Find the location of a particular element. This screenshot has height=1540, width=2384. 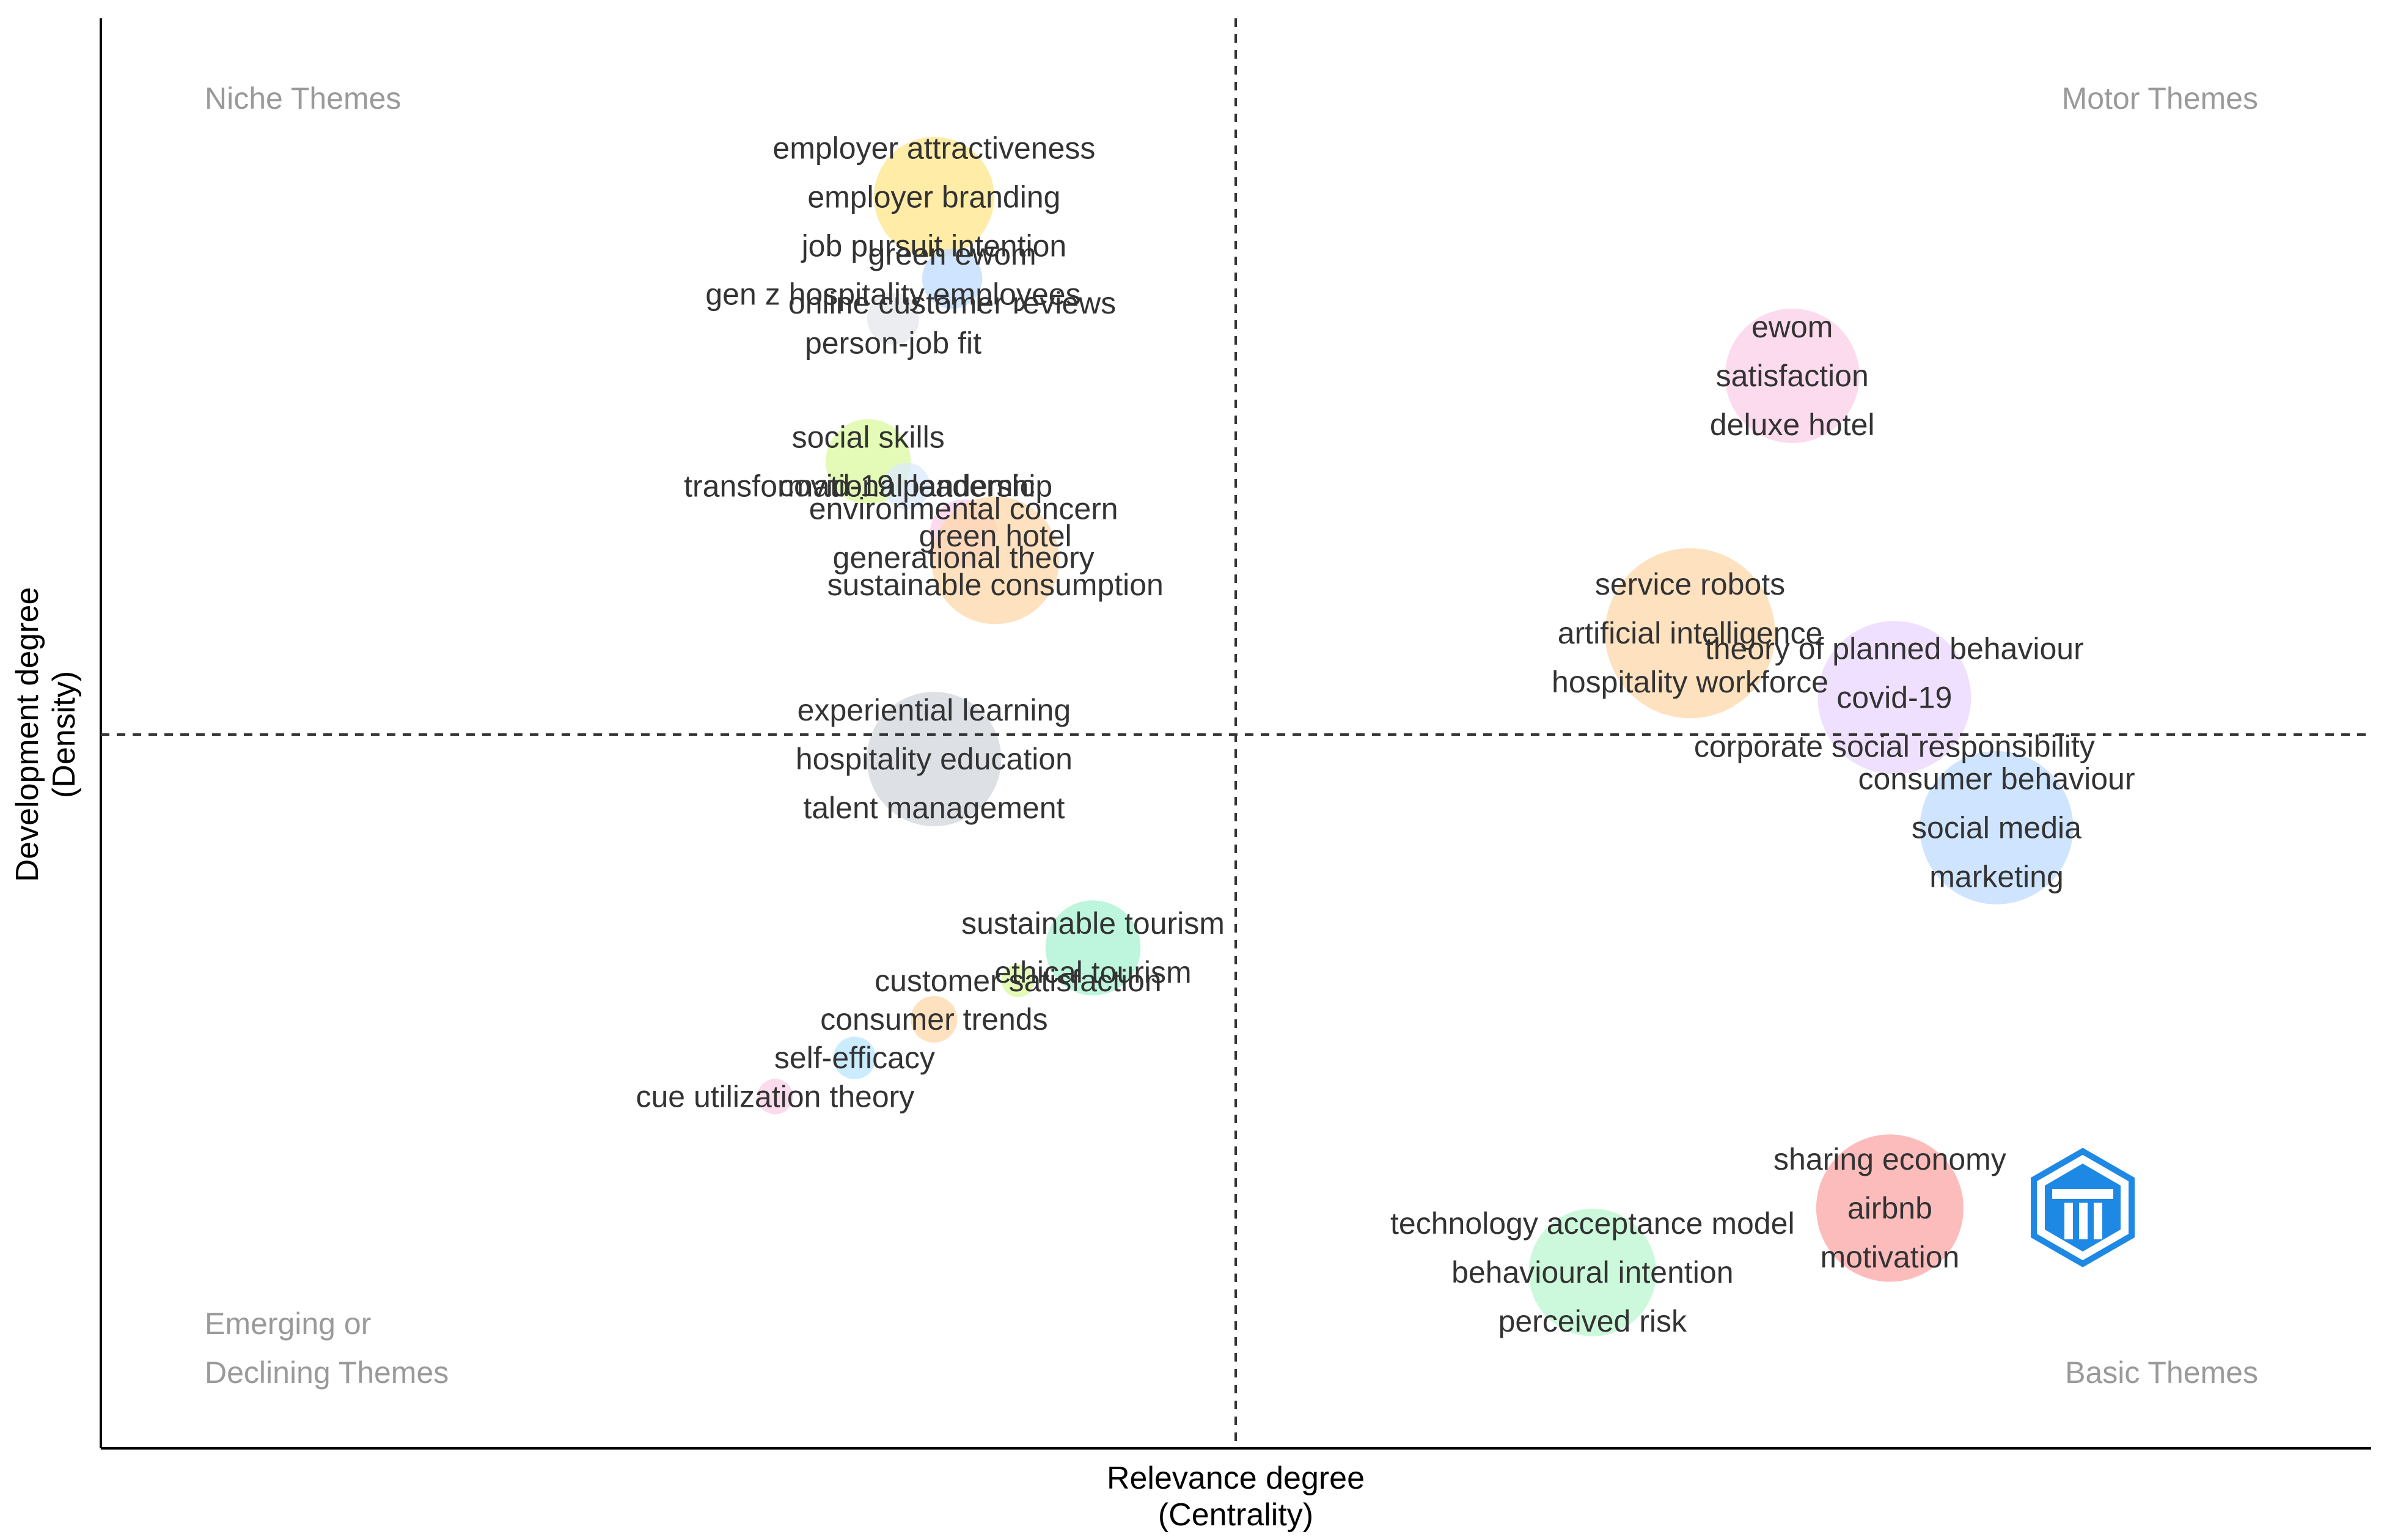

cluster-label: artificial intelligence is located at coordinates (1690, 633).